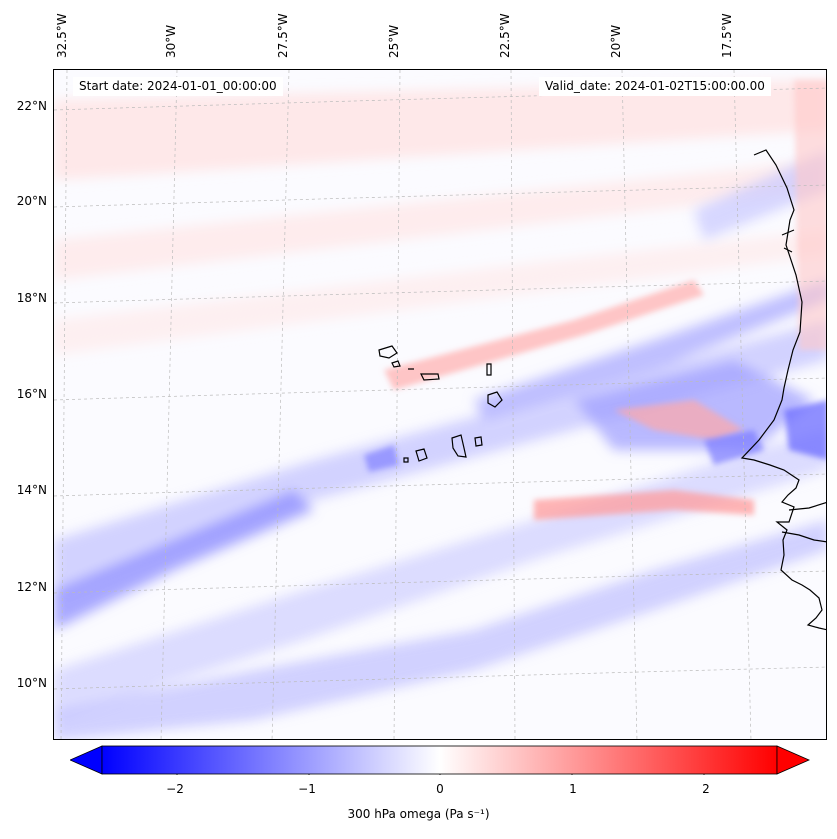  I want to click on colorbar-tick: 0, so click(440, 789).